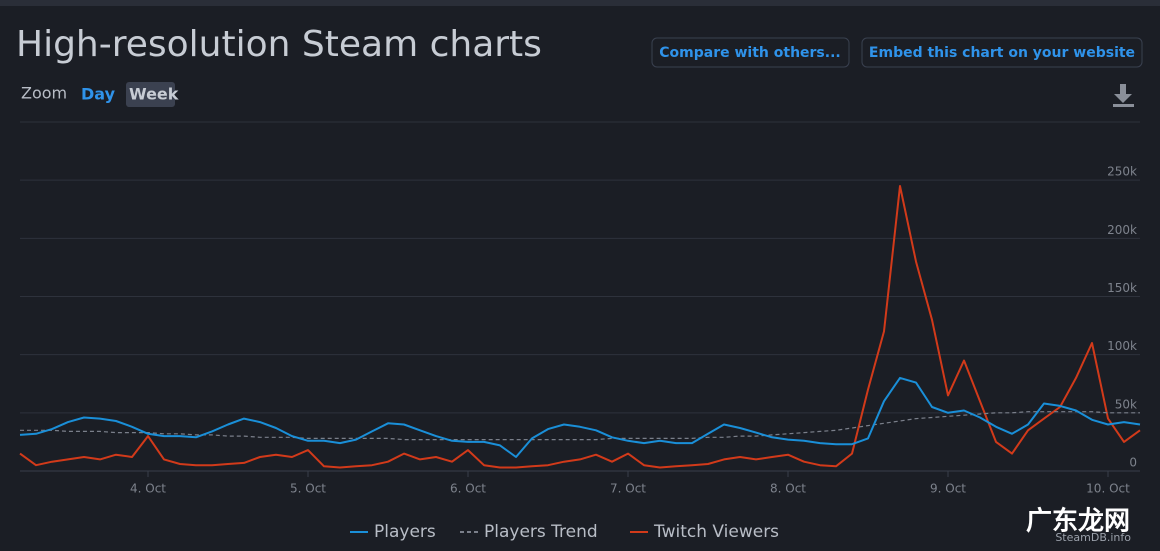  What do you see at coordinates (279, 44) in the screenshot?
I see `page-title: High-resolution Steam charts` at bounding box center [279, 44].